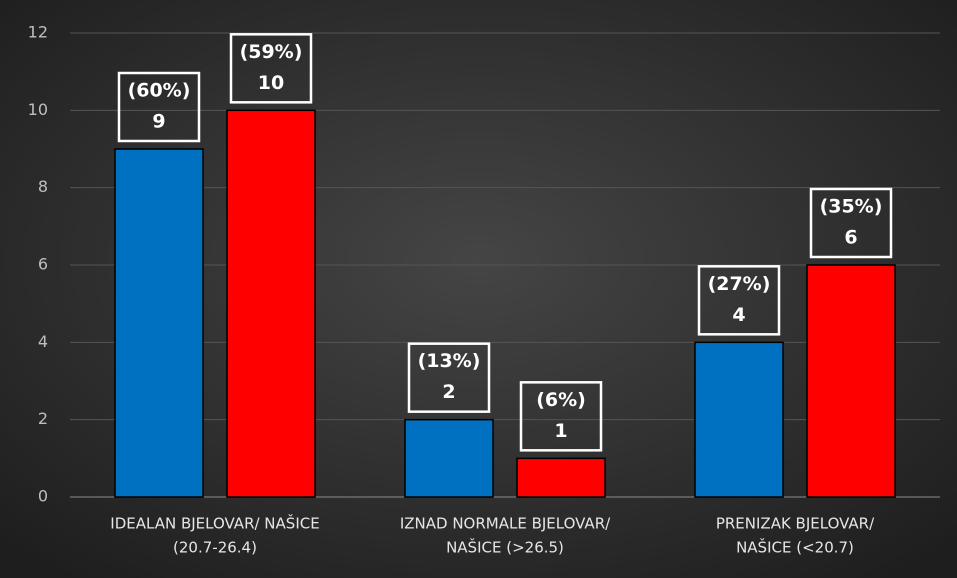 The image size is (957, 578). Describe the element at coordinates (214, 523) in the screenshot. I see `x-tick-label: IDEALAN BJELOVAR/ NAŠICE` at that location.